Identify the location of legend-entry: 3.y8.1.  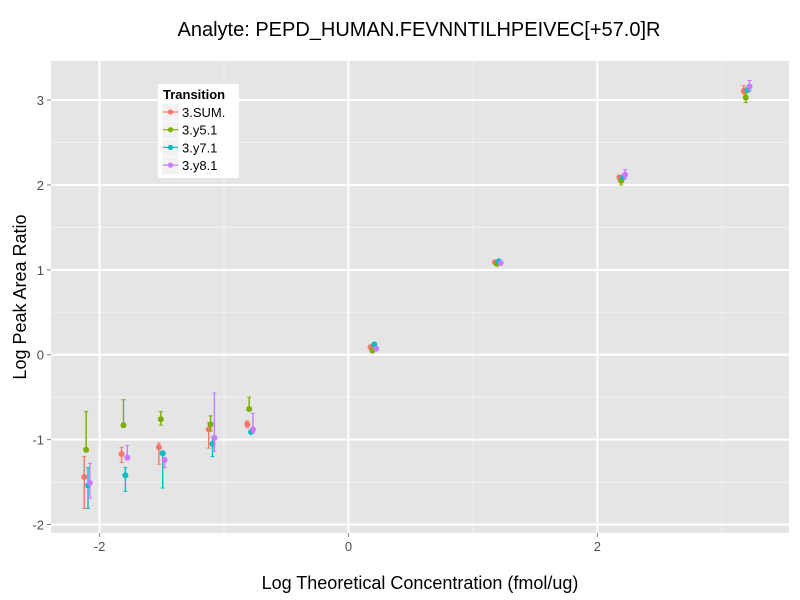
(189, 166).